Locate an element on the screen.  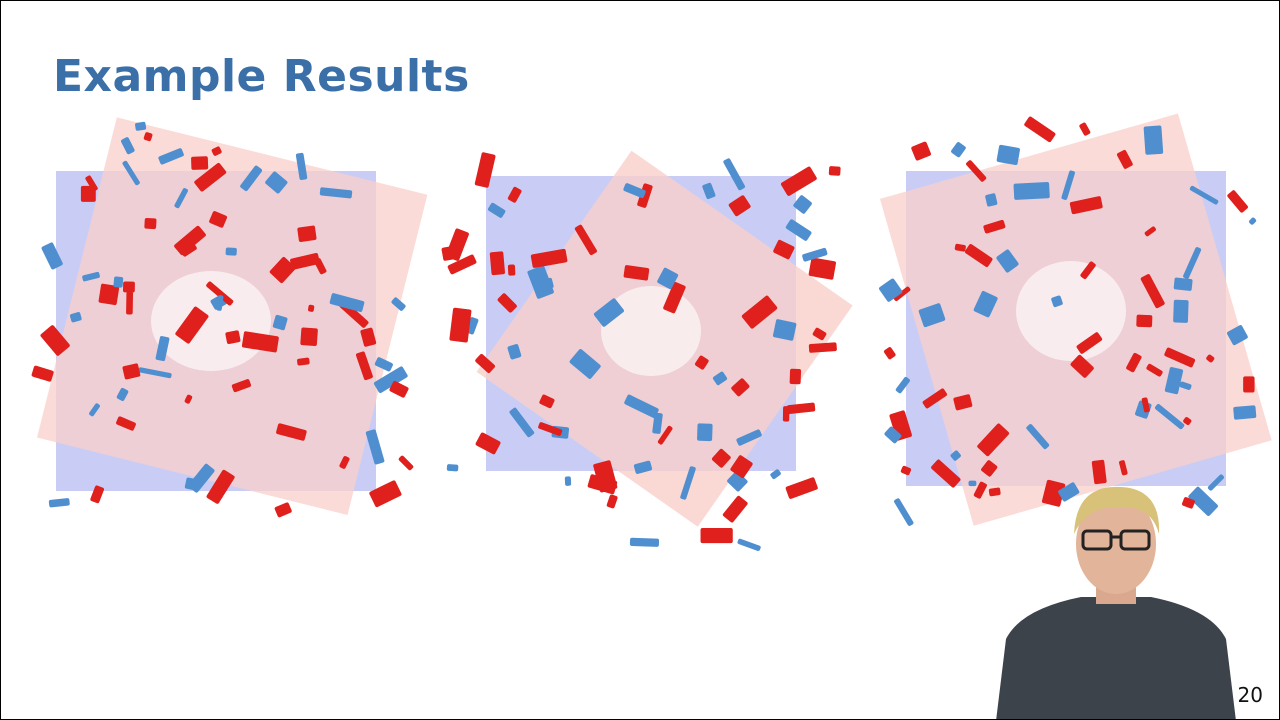
page-number: 20 is located at coordinates (1250, 695).